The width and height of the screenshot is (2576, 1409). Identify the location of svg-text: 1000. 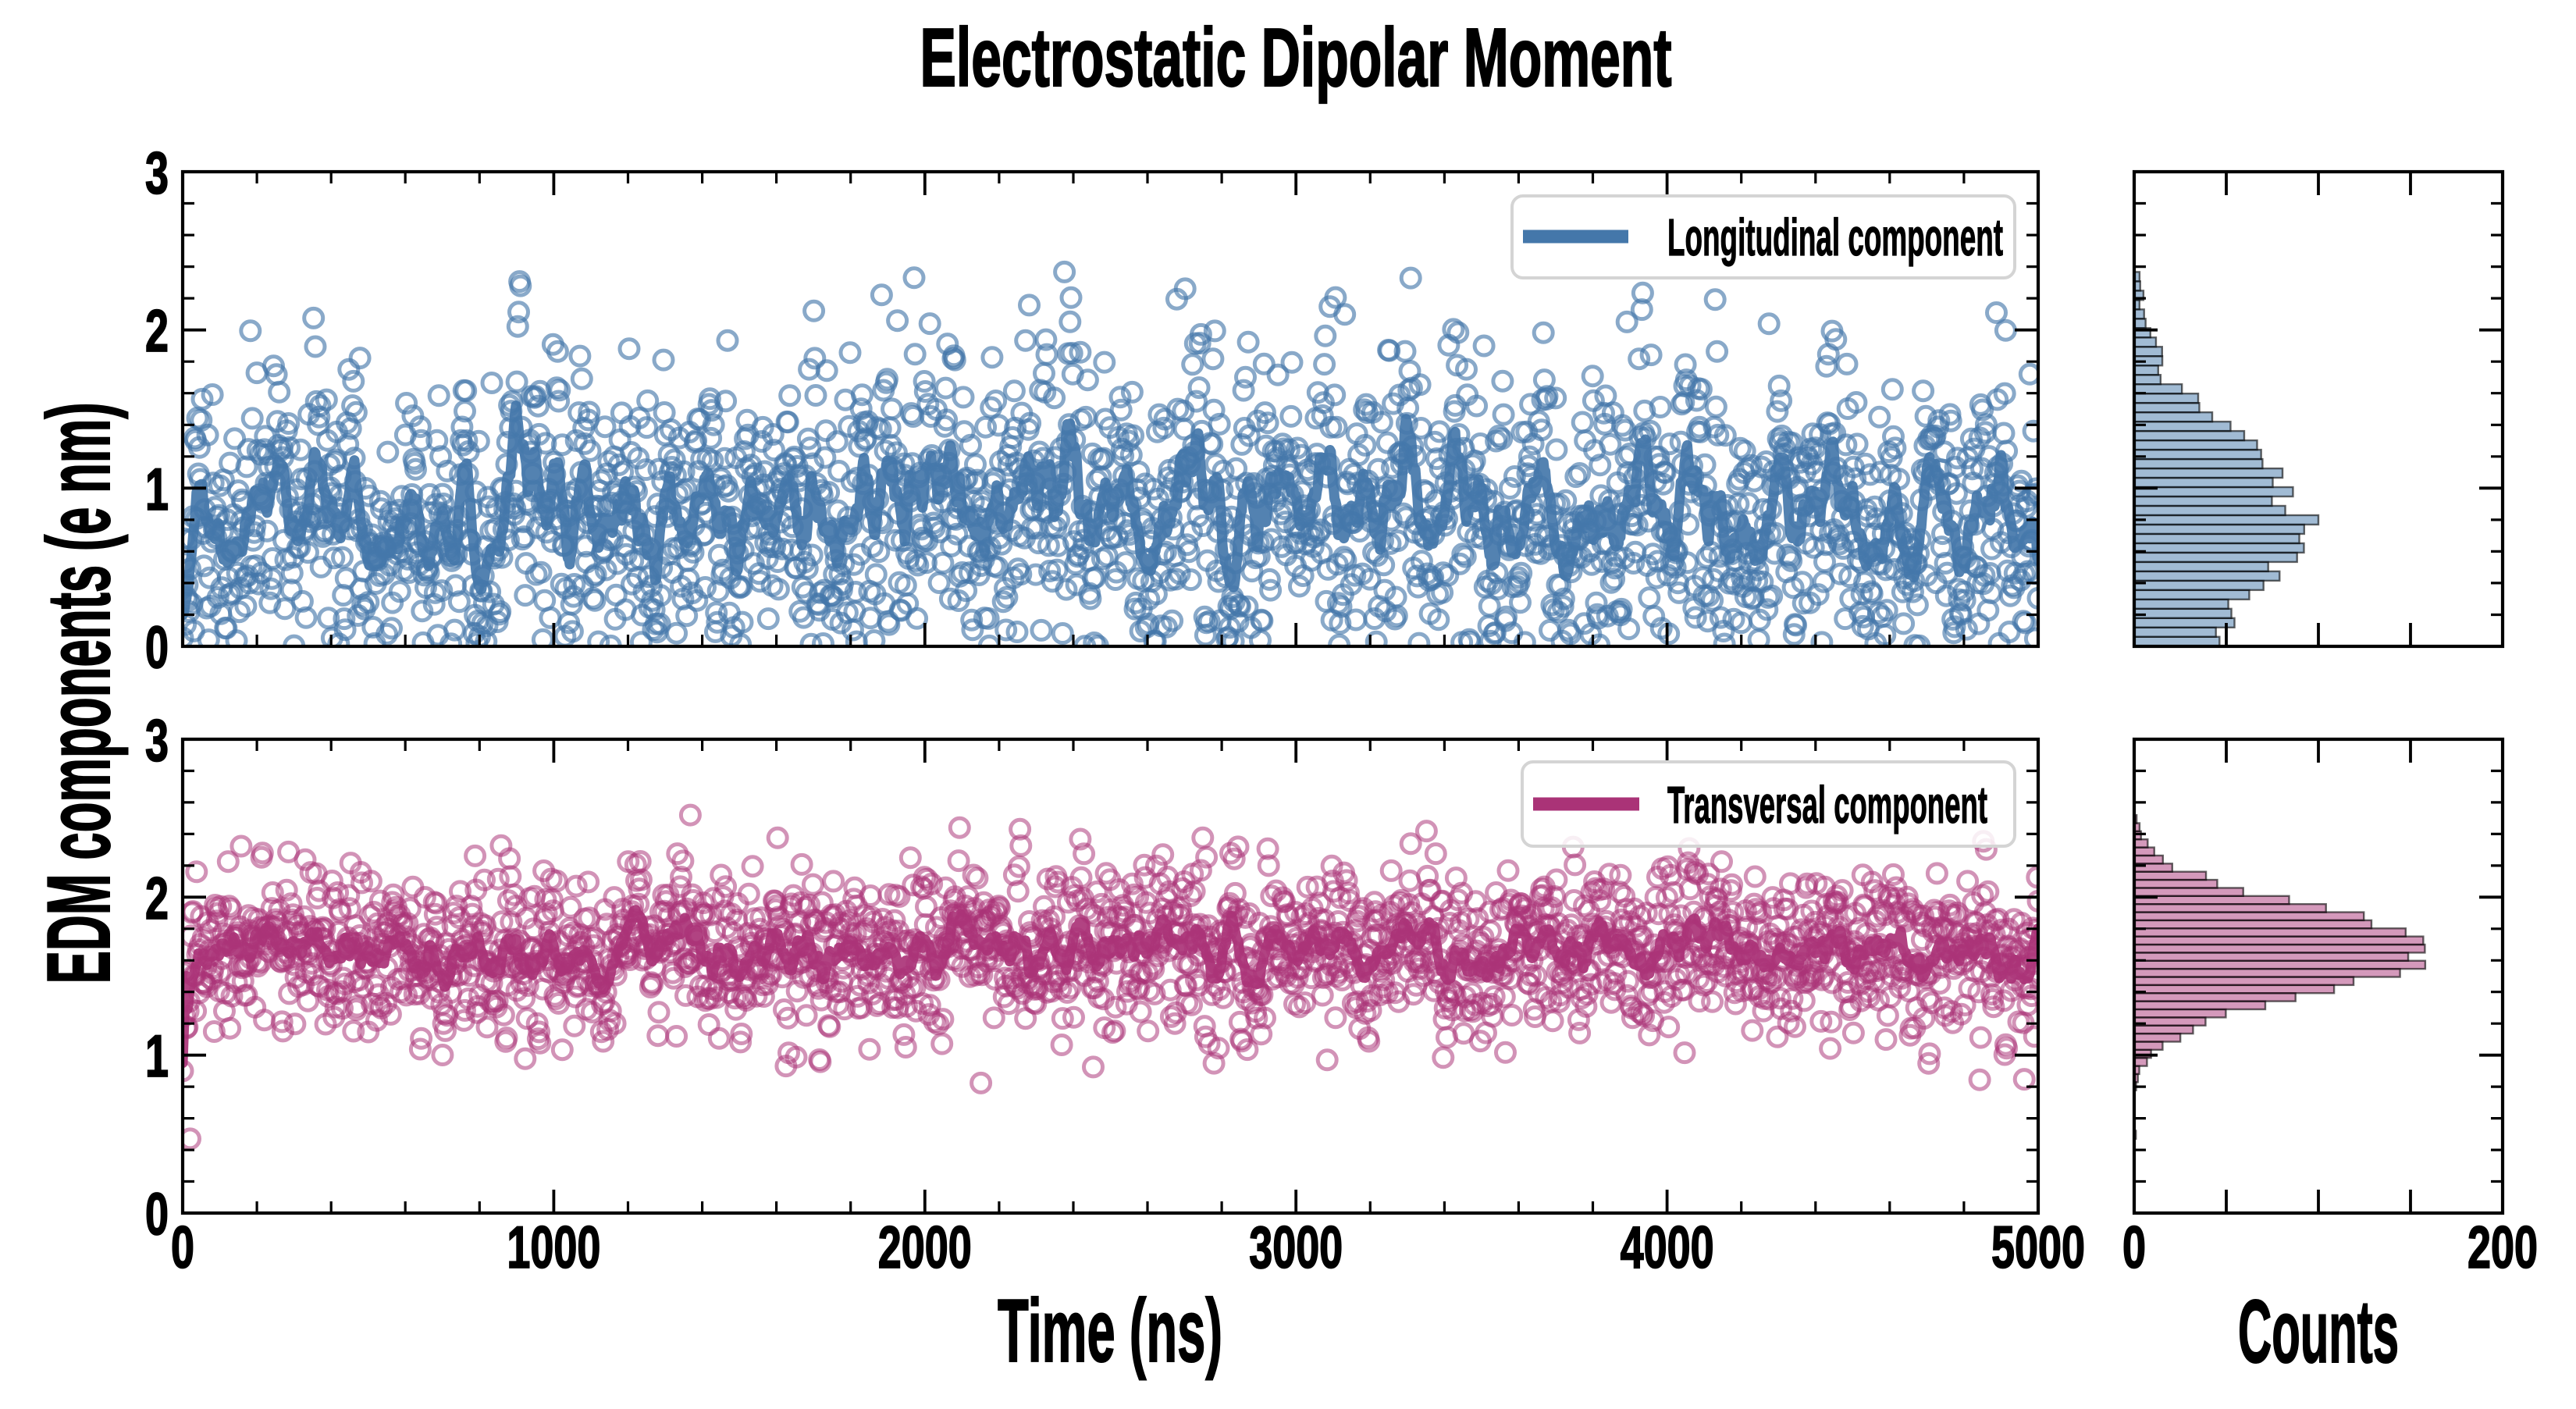
(553, 1248).